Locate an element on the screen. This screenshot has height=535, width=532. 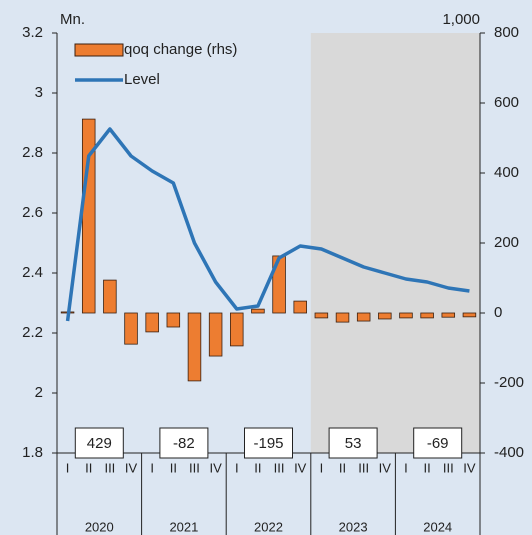
y-tick-label: 2 is located at coordinates (39, 392).